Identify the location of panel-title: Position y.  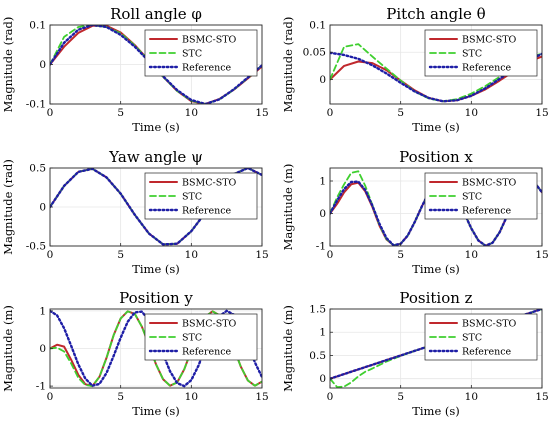
(156, 298).